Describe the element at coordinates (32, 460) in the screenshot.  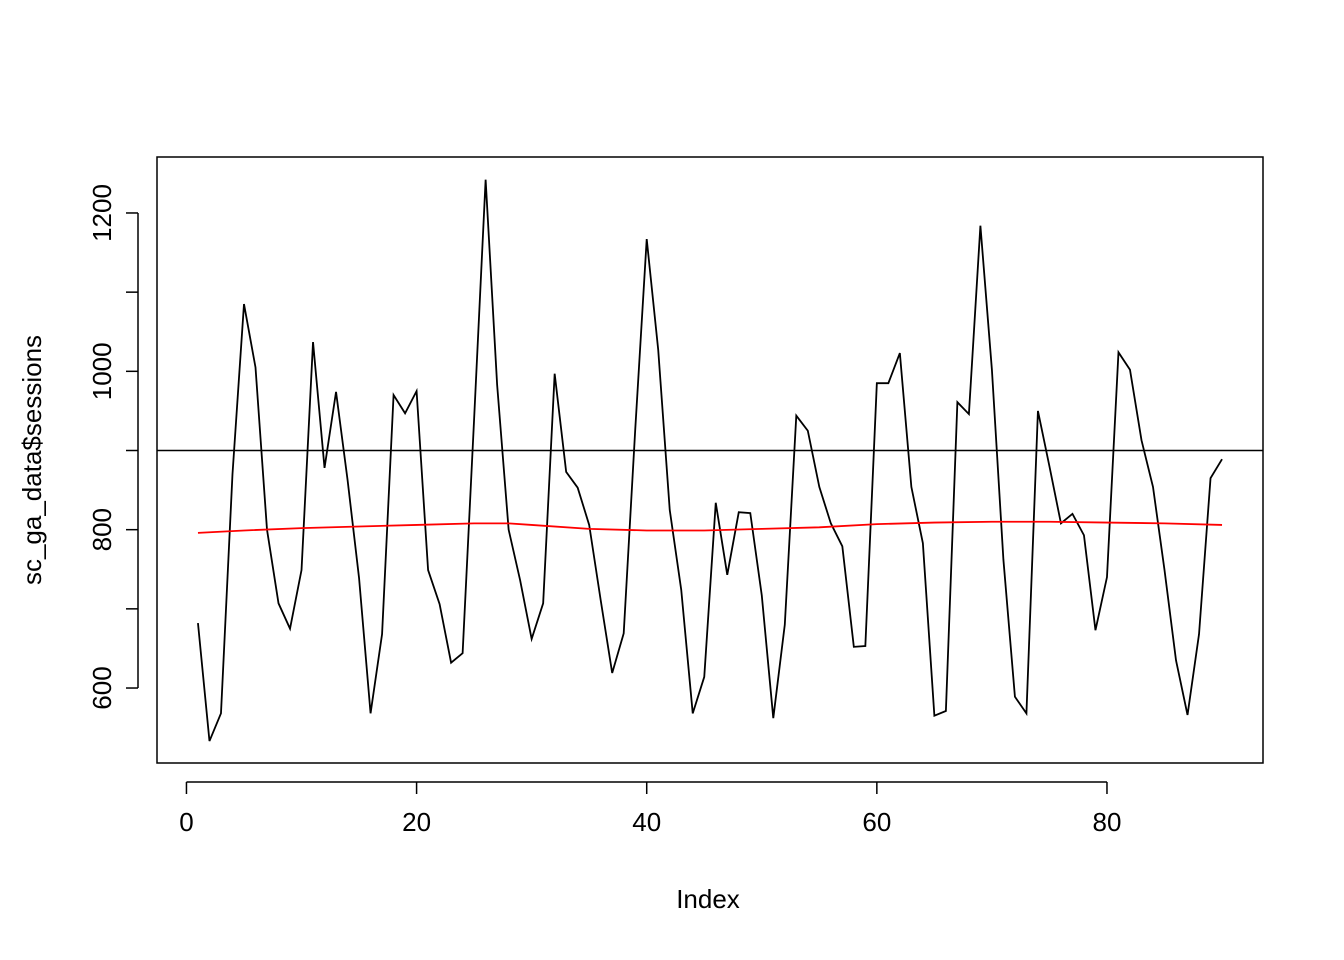
I see `y-axis-label: sc_ga_data$sessions` at that location.